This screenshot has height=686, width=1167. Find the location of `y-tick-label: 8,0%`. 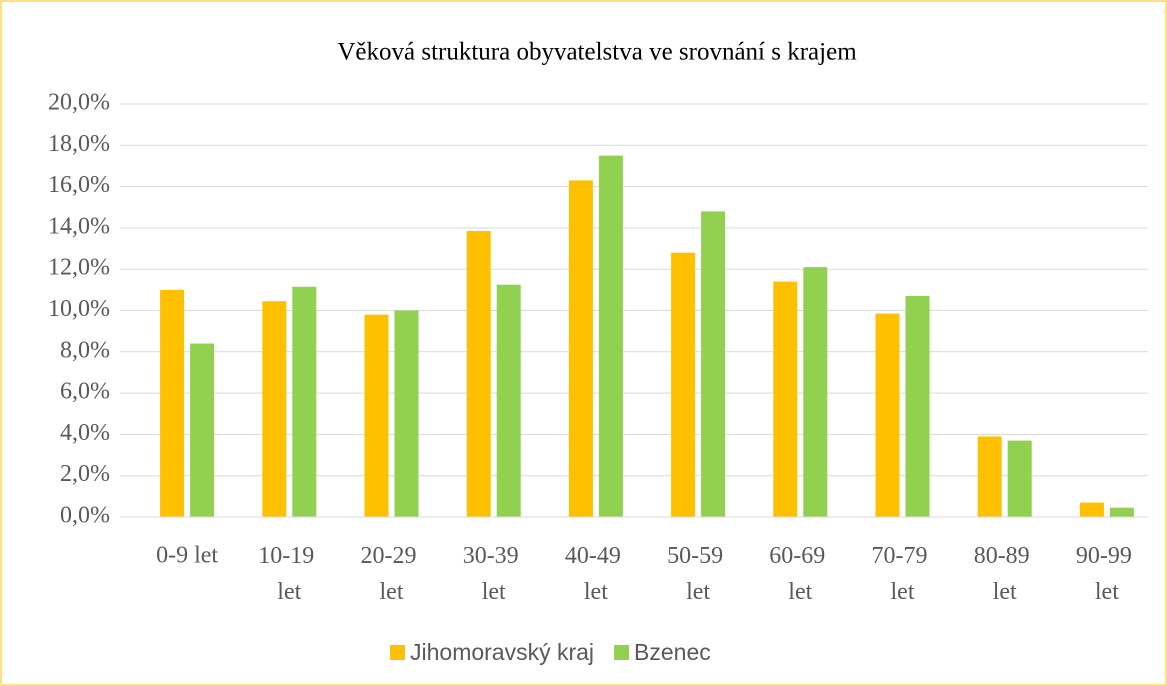

y-tick-label: 8,0% is located at coordinates (85, 350).